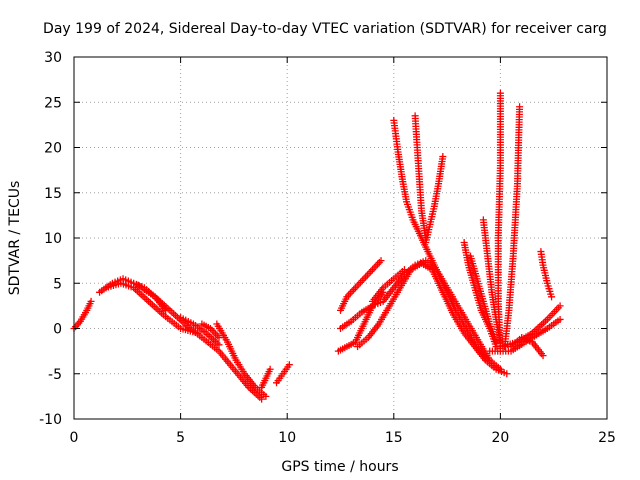  What do you see at coordinates (55, 375) in the screenshot?
I see `y-tick-label: -5` at bounding box center [55, 375].